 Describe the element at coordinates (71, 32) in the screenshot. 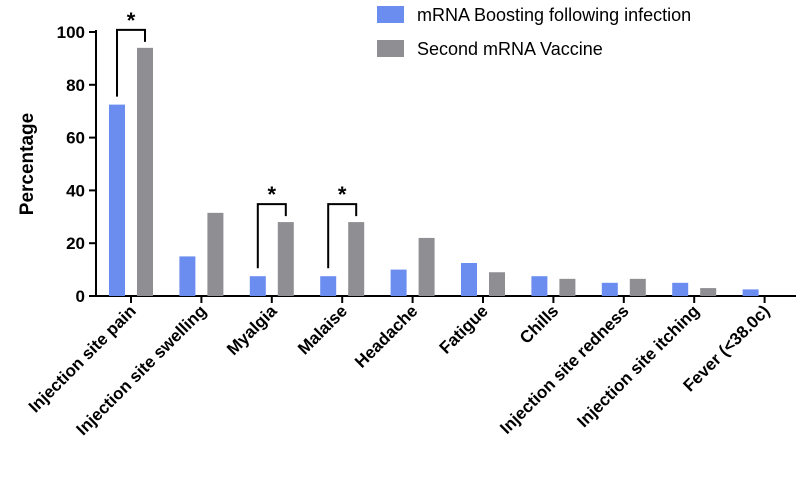

I see `y-tick-label: 100` at that location.